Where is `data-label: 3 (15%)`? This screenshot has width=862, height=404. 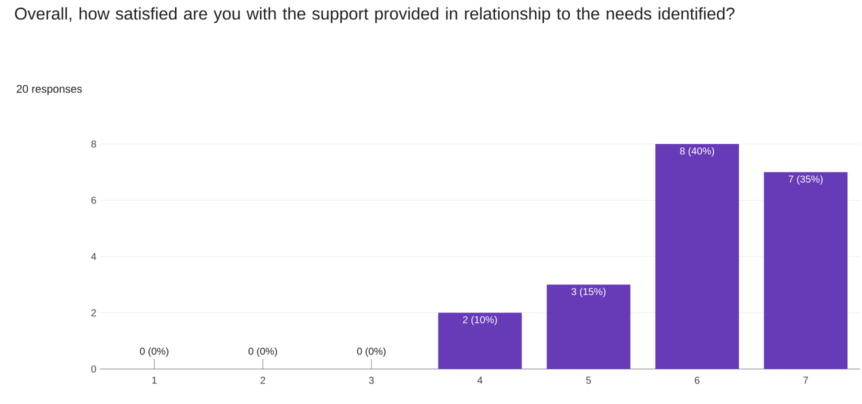 data-label: 3 (15%) is located at coordinates (588, 293).